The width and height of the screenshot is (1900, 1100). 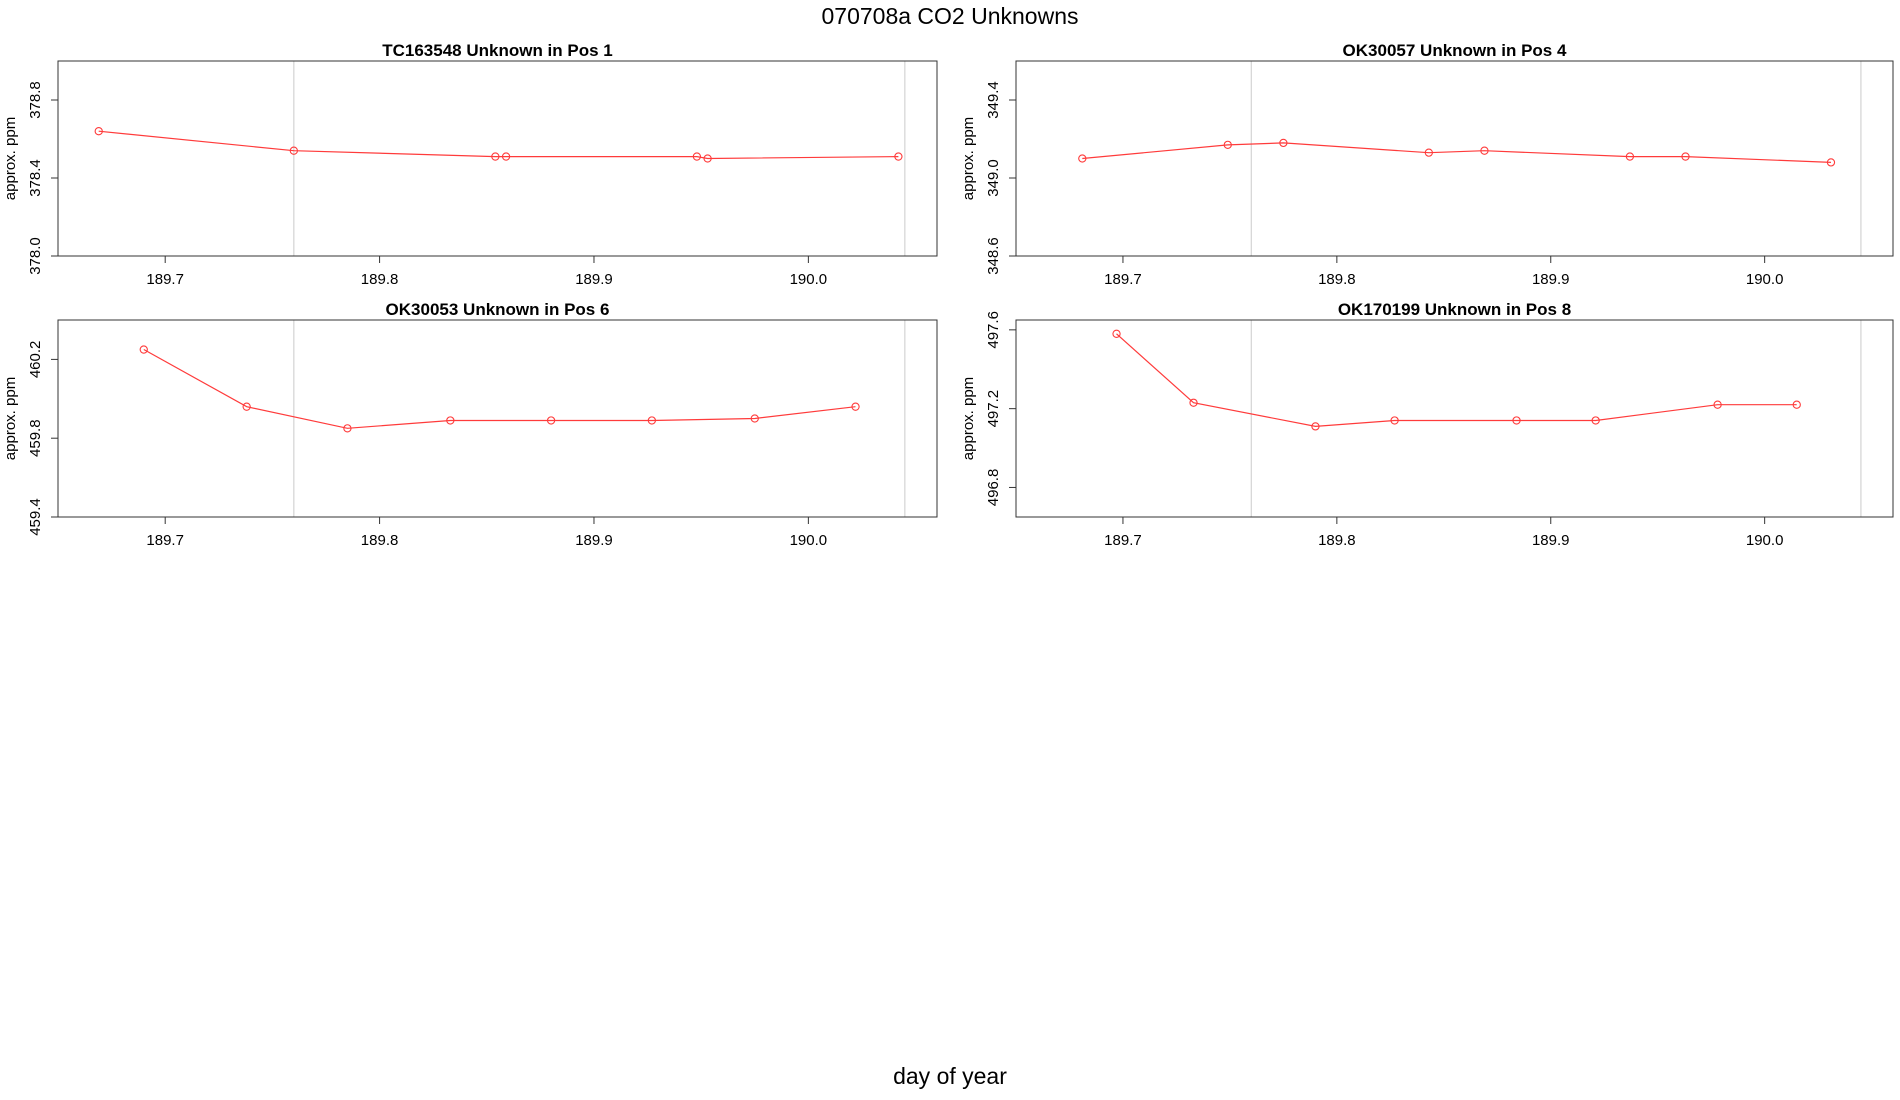 What do you see at coordinates (35, 178) in the screenshot?
I see `y-tick-label: 378.4` at bounding box center [35, 178].